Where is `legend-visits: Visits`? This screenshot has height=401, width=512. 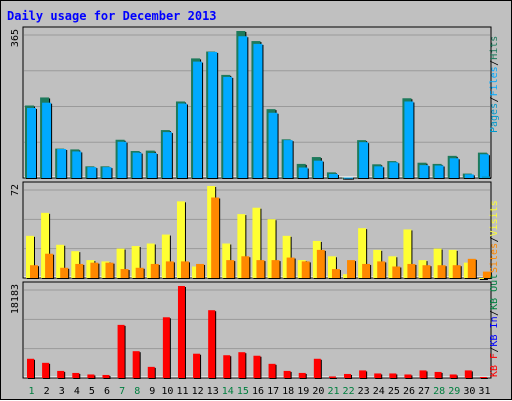
legend-visits: Visits is located at coordinates (494, 218).